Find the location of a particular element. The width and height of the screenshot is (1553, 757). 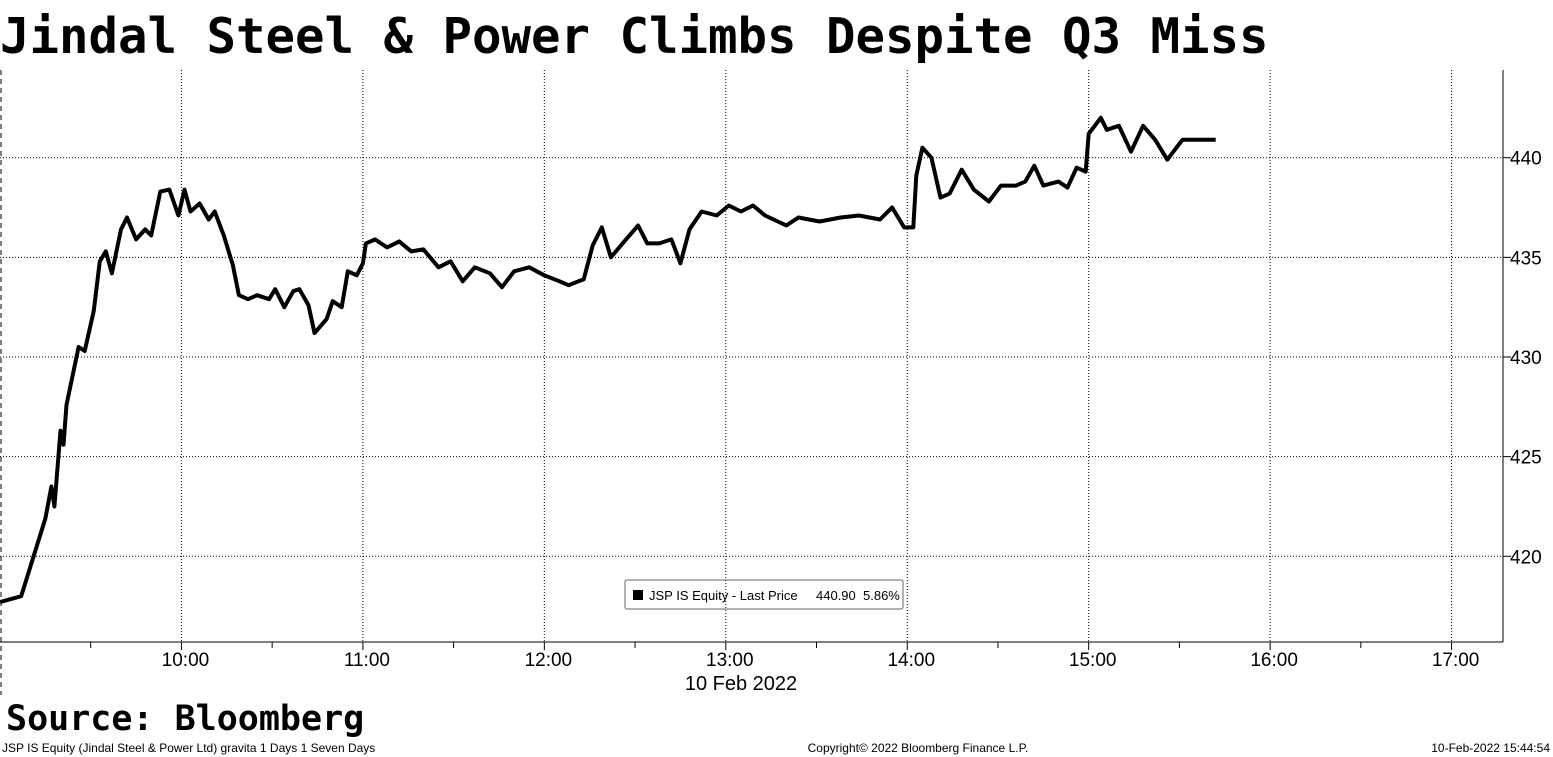

legend-name: JSP IS Equity - Last Price is located at coordinates (723, 595).